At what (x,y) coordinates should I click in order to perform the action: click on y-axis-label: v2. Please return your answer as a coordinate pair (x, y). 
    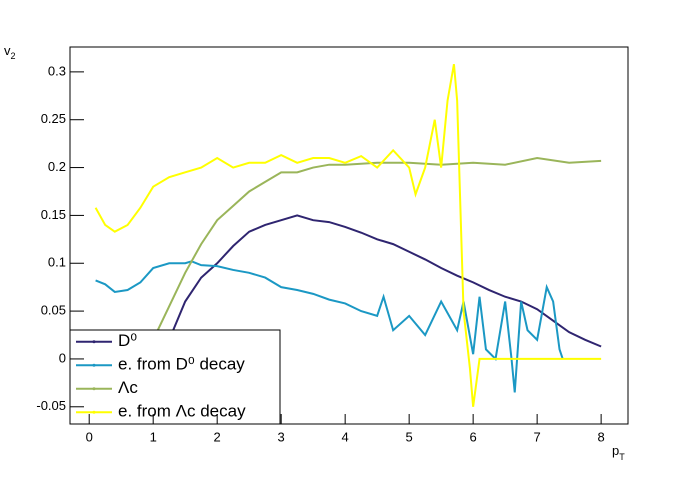
    Looking at the image, I should click on (10, 52).